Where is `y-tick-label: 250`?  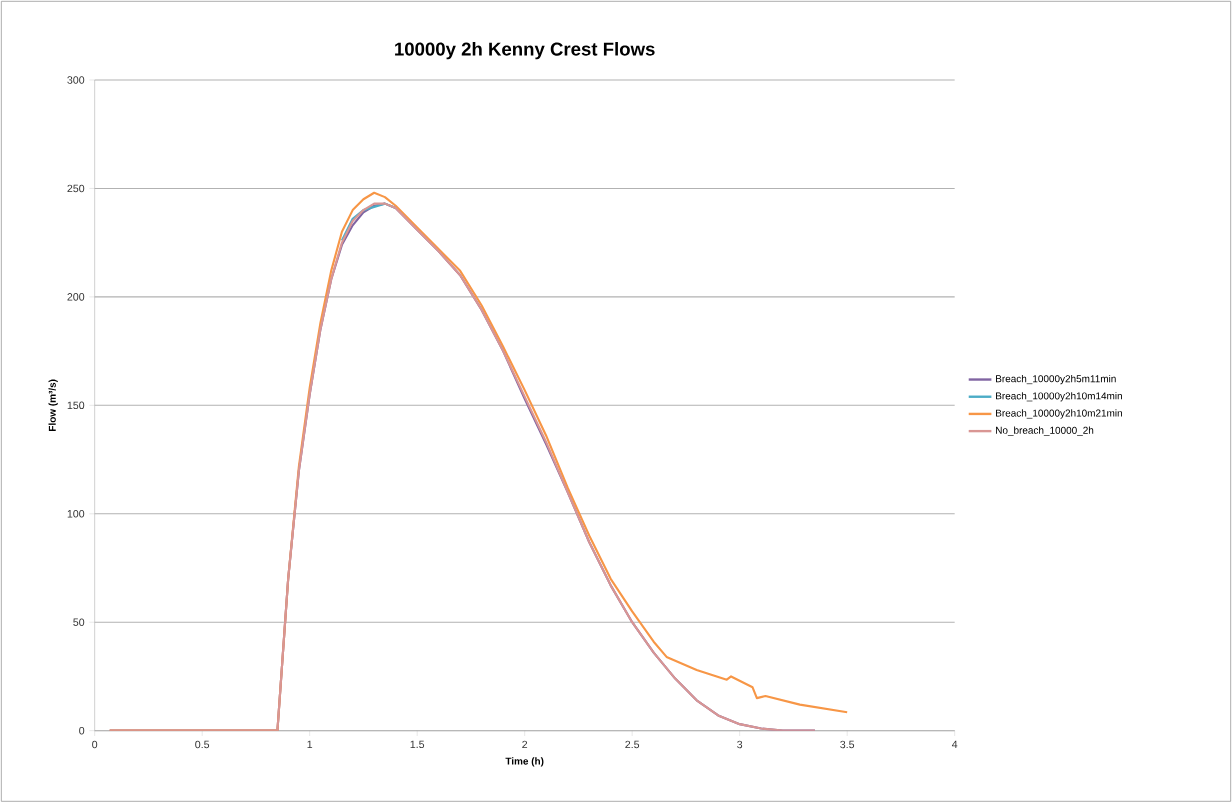 y-tick-label: 250 is located at coordinates (76, 188).